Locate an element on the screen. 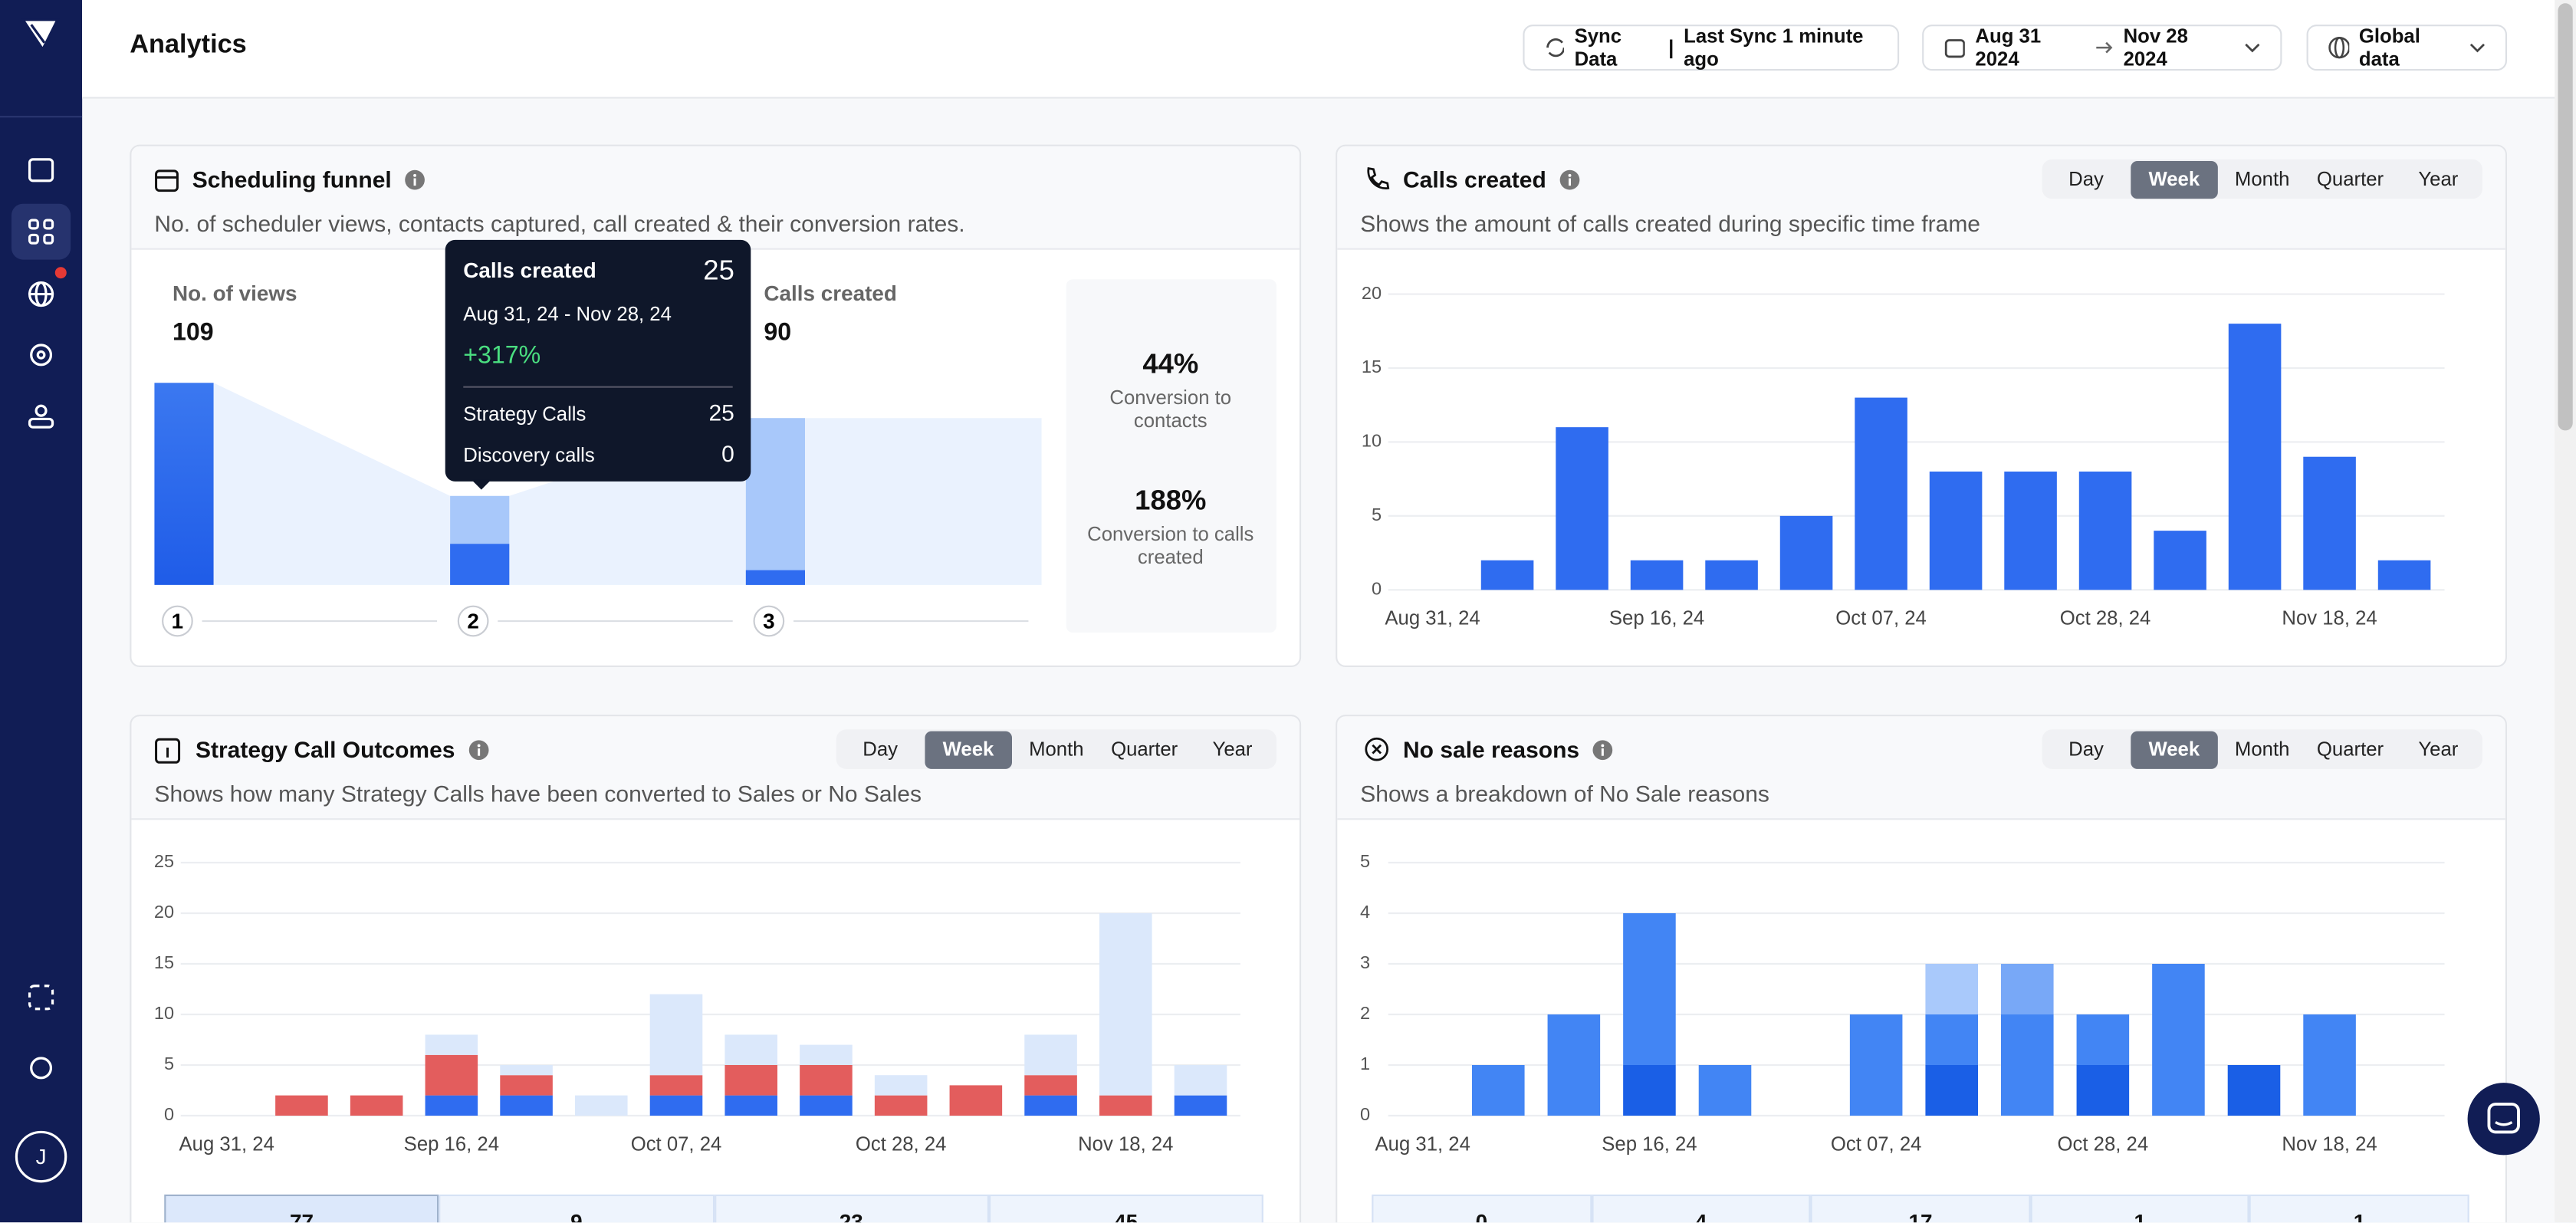  tooltip-value: 25 is located at coordinates (718, 270).